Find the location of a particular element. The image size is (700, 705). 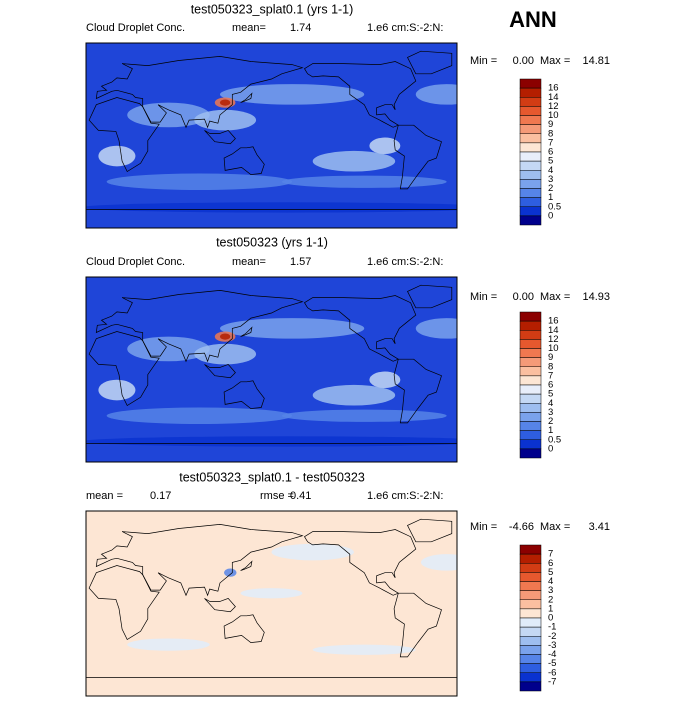

colorbar-label: 16 is located at coordinates (553, 88).